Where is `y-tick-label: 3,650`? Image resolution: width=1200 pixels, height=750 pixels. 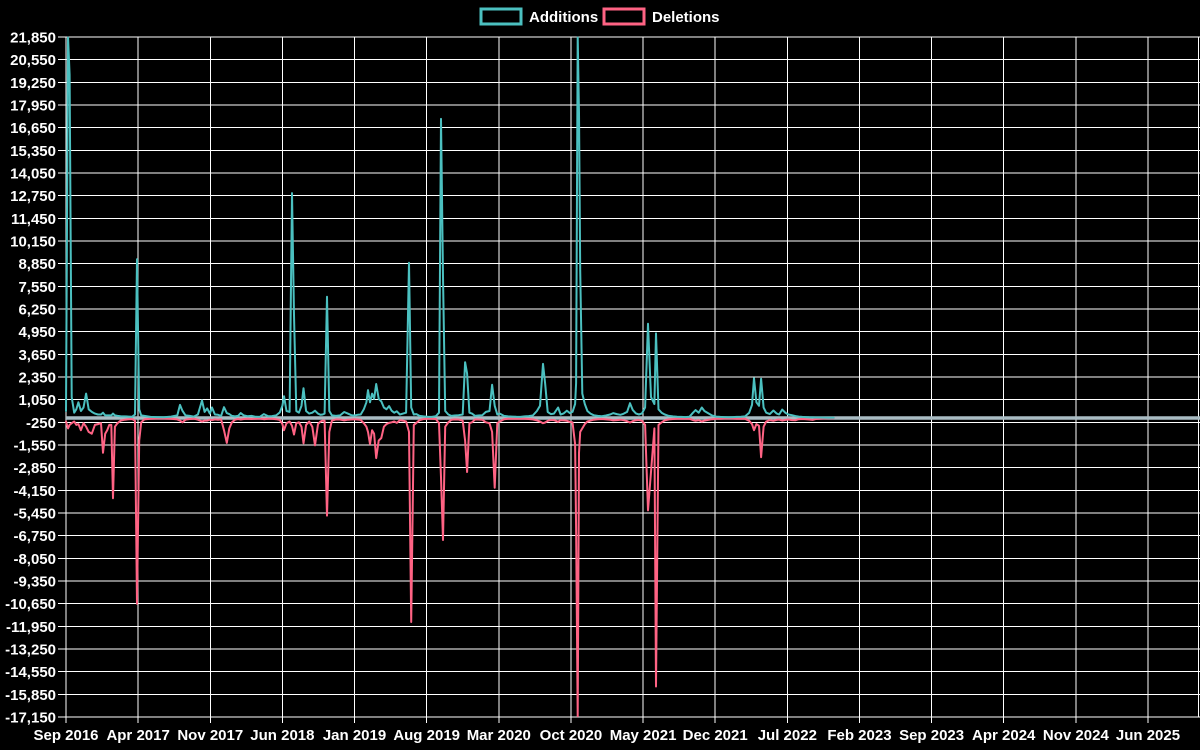 y-tick-label: 3,650 is located at coordinates (37, 355).